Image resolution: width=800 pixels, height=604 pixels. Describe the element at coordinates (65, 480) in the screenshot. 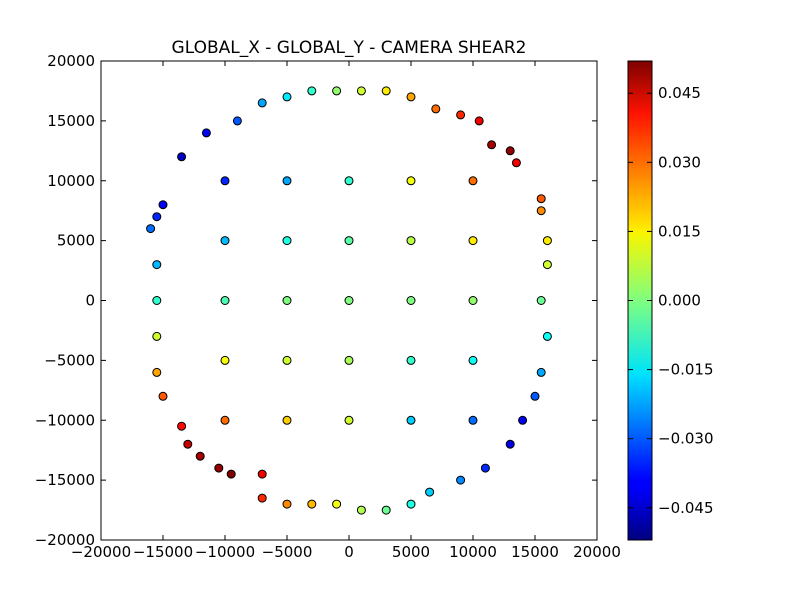

I see `y-tick-label: −15000` at that location.